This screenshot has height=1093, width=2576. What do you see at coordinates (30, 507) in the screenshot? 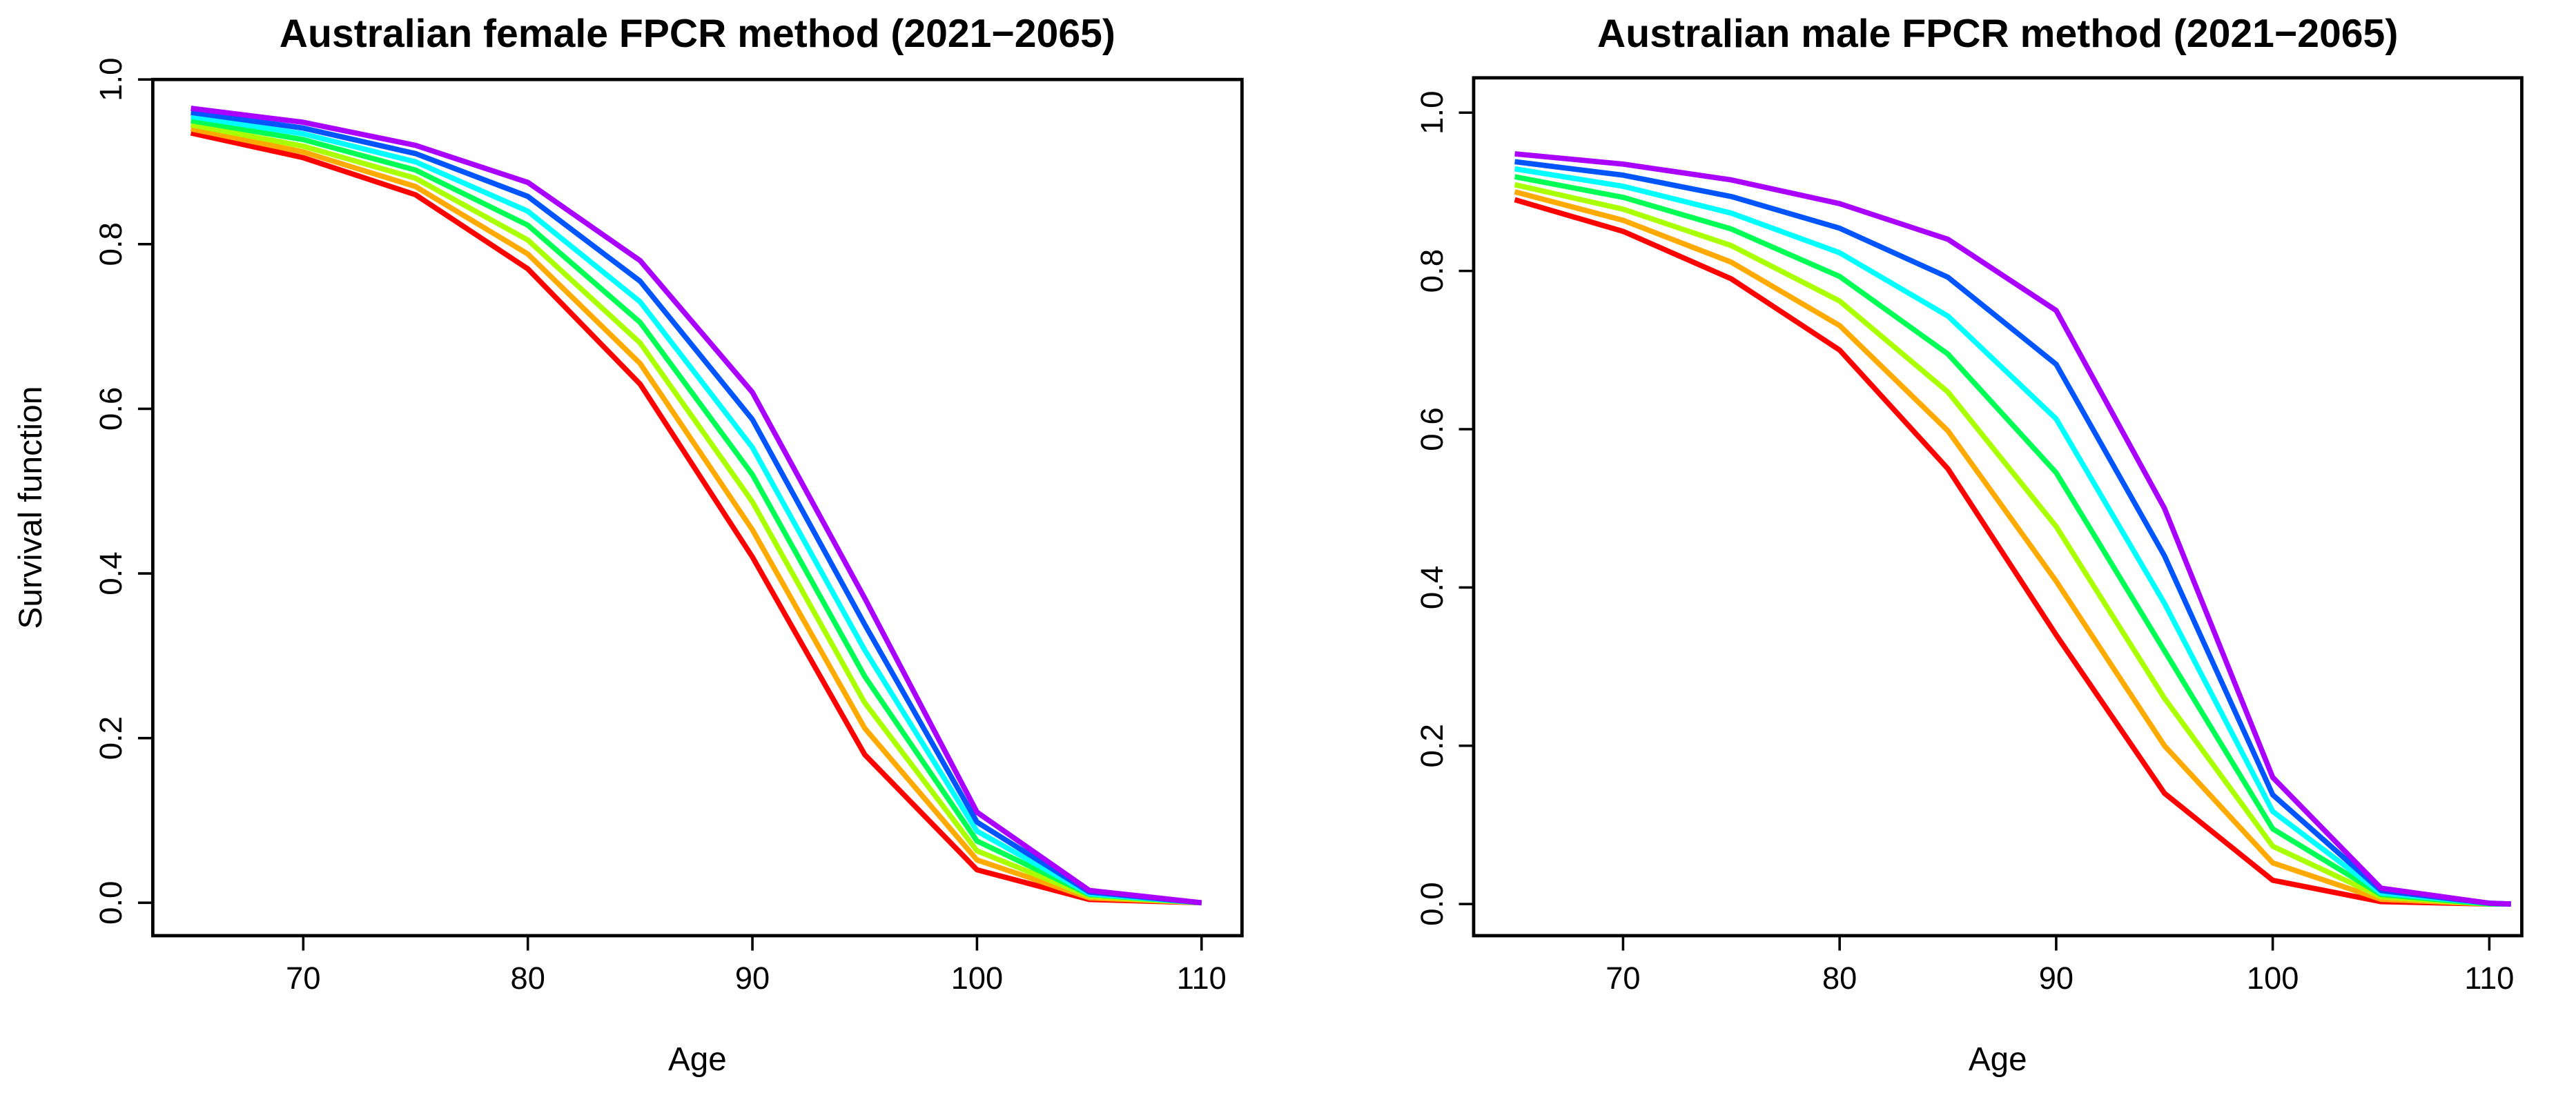
I see `y-axis-label: Survival function` at bounding box center [30, 507].